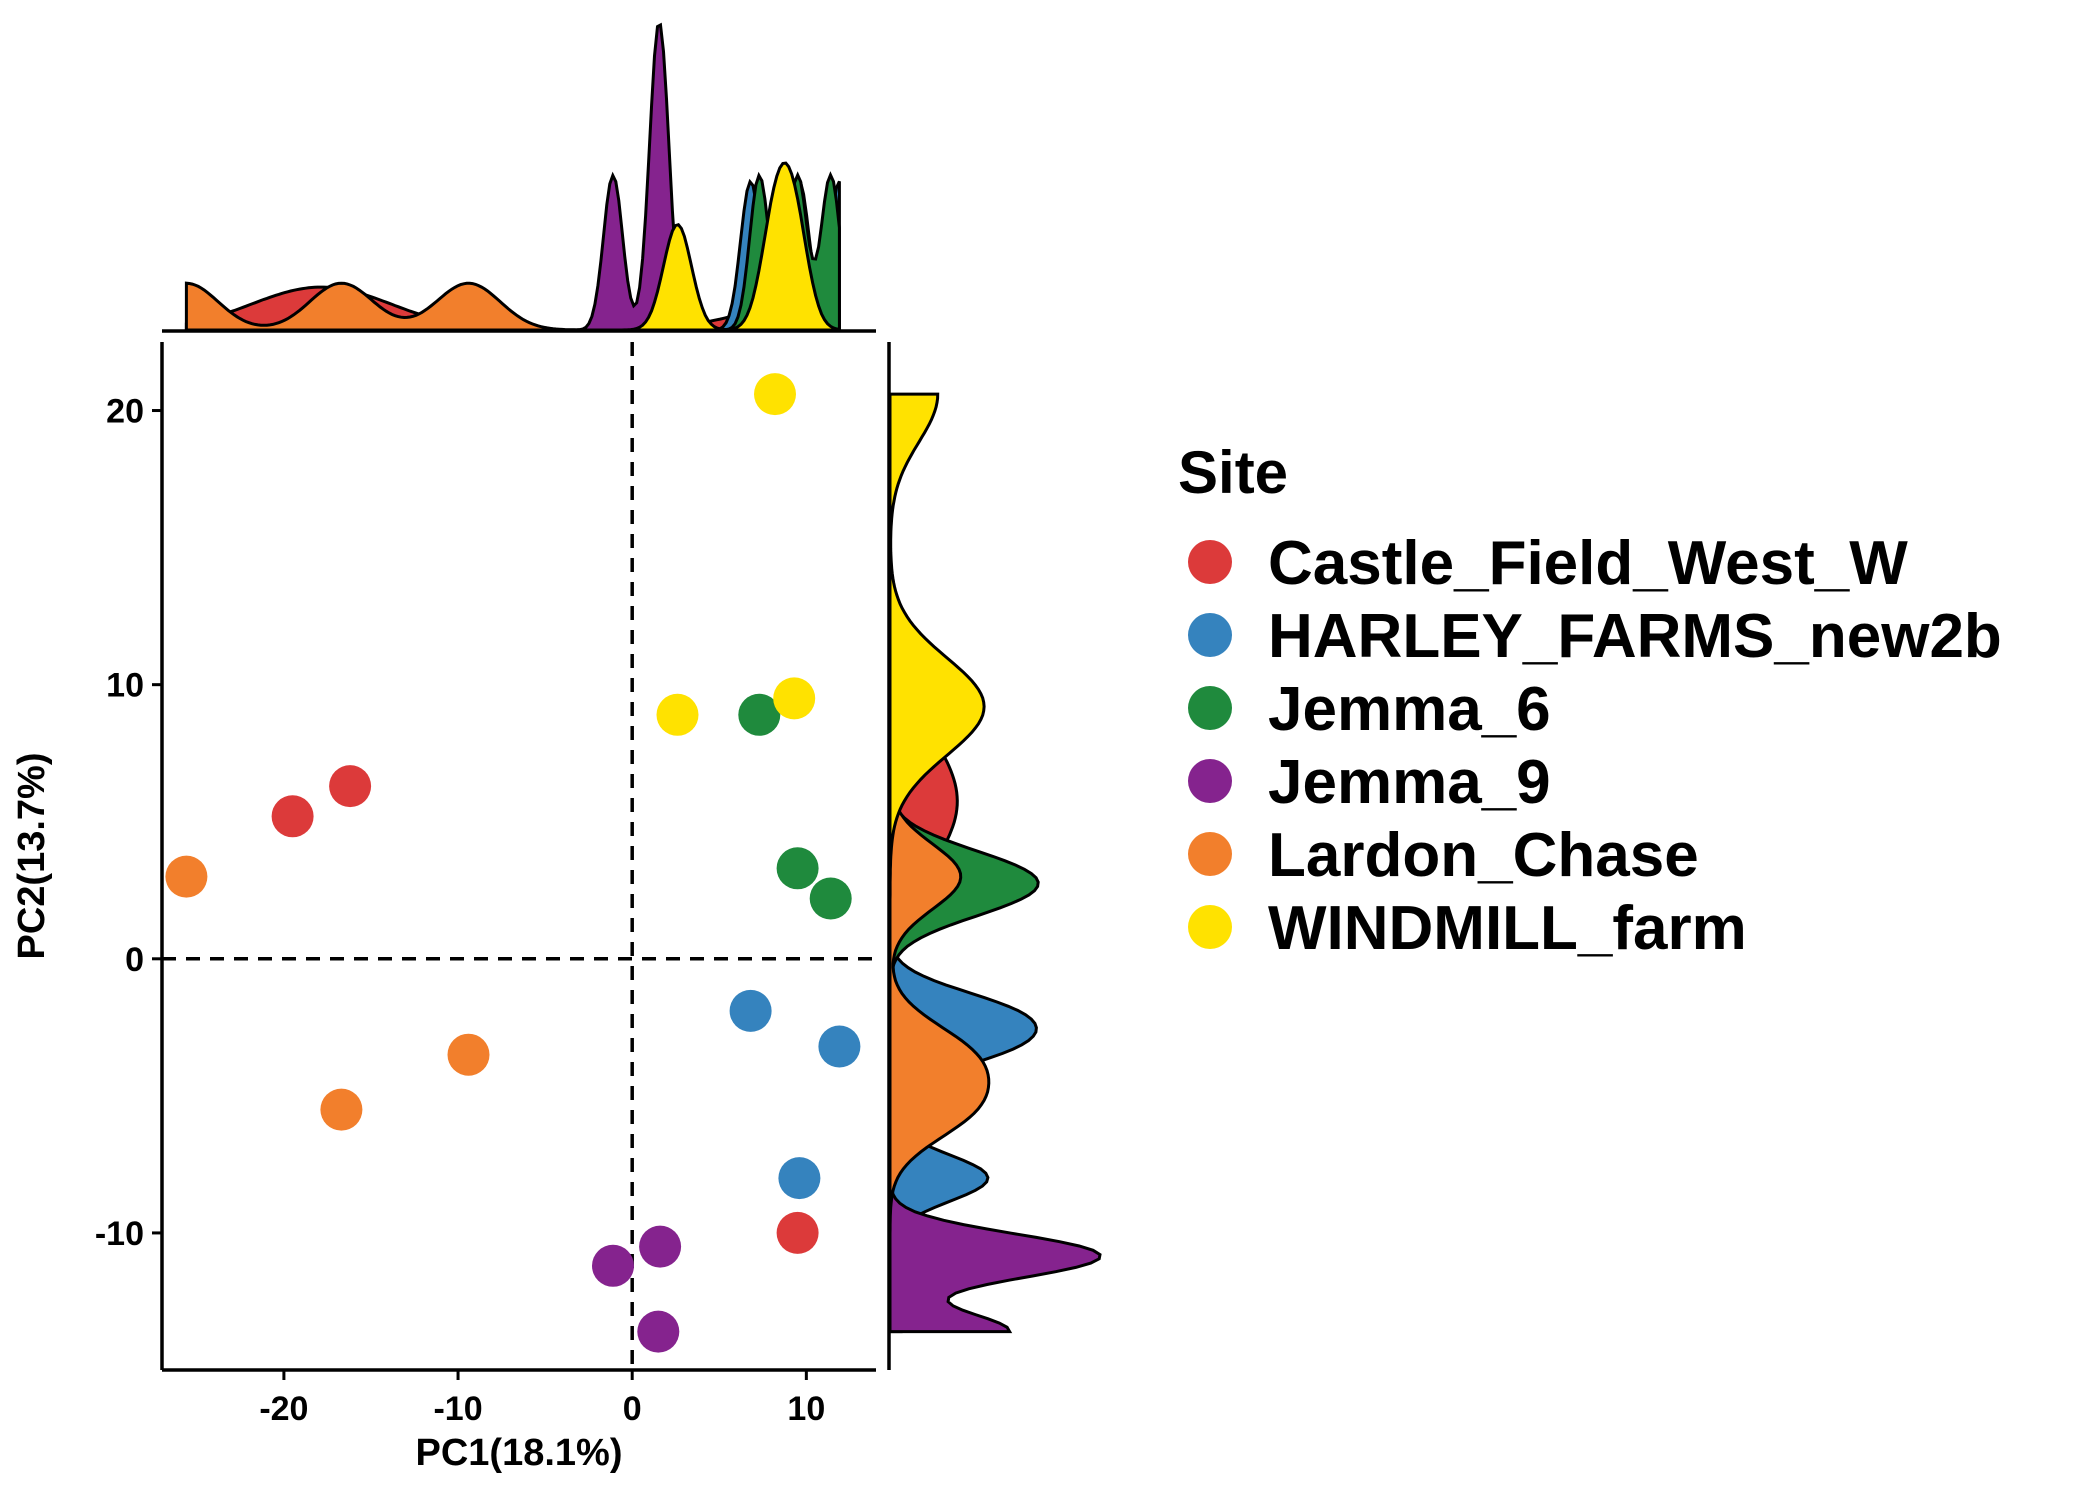  I want to click on y-tick-label: 0, so click(134, 960).